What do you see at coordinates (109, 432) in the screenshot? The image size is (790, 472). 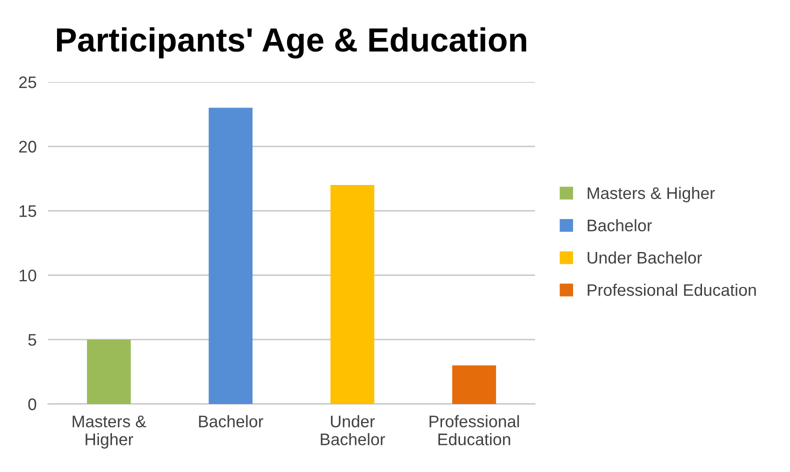 I see `x-tick-label: Masters & Higher` at bounding box center [109, 432].